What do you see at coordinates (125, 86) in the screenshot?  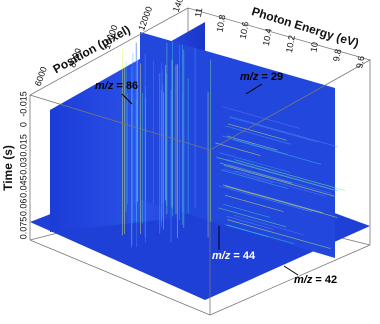 I see `annotation-text: = 86` at bounding box center [125, 86].